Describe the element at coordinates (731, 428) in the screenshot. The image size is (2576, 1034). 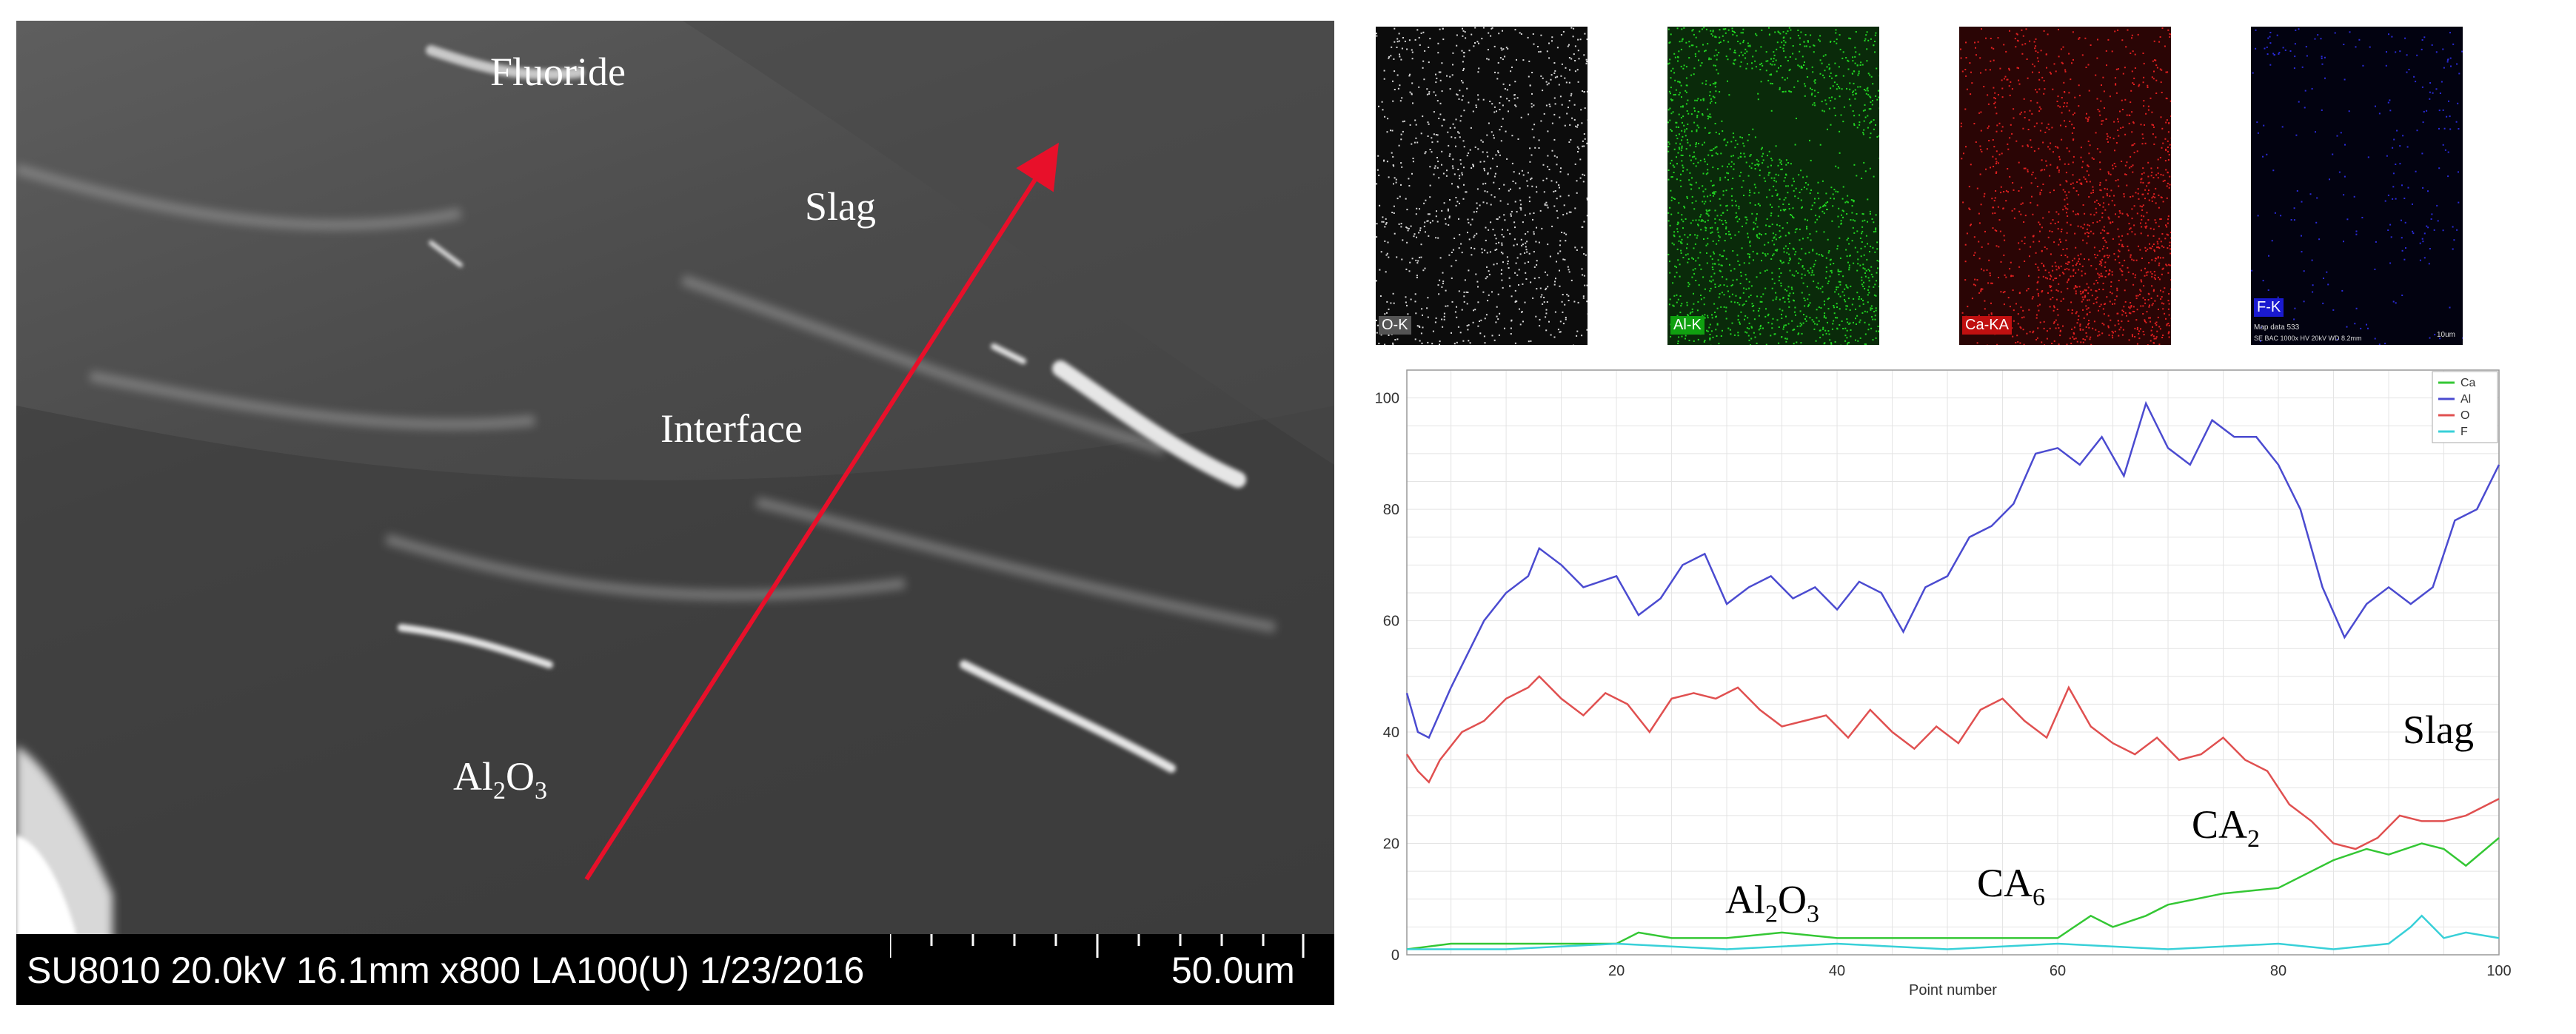
I see `label-interface: Interface` at that location.